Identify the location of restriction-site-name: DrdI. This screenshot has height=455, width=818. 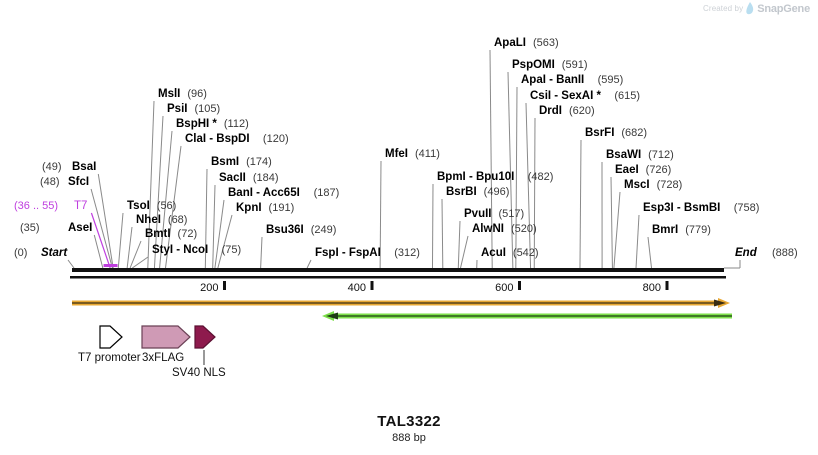
(550, 111).